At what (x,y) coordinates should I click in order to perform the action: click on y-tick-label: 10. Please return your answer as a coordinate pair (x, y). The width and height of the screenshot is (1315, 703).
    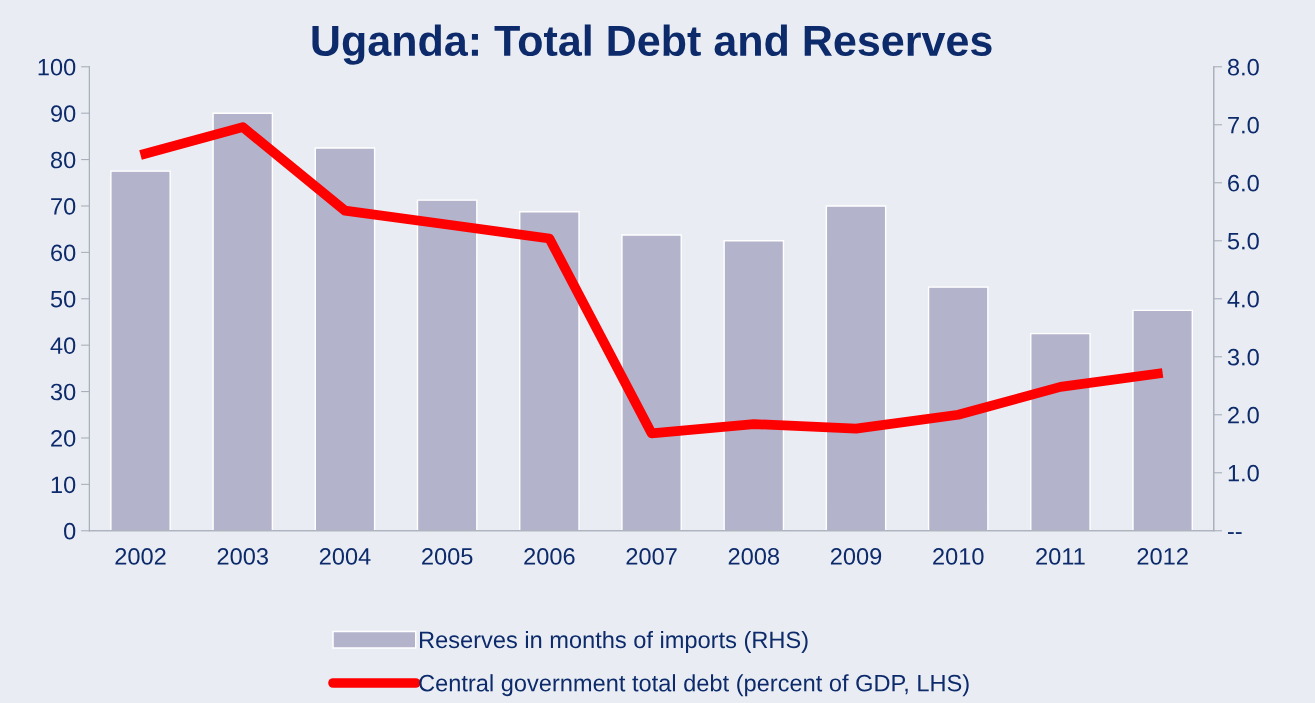
    Looking at the image, I should click on (63, 485).